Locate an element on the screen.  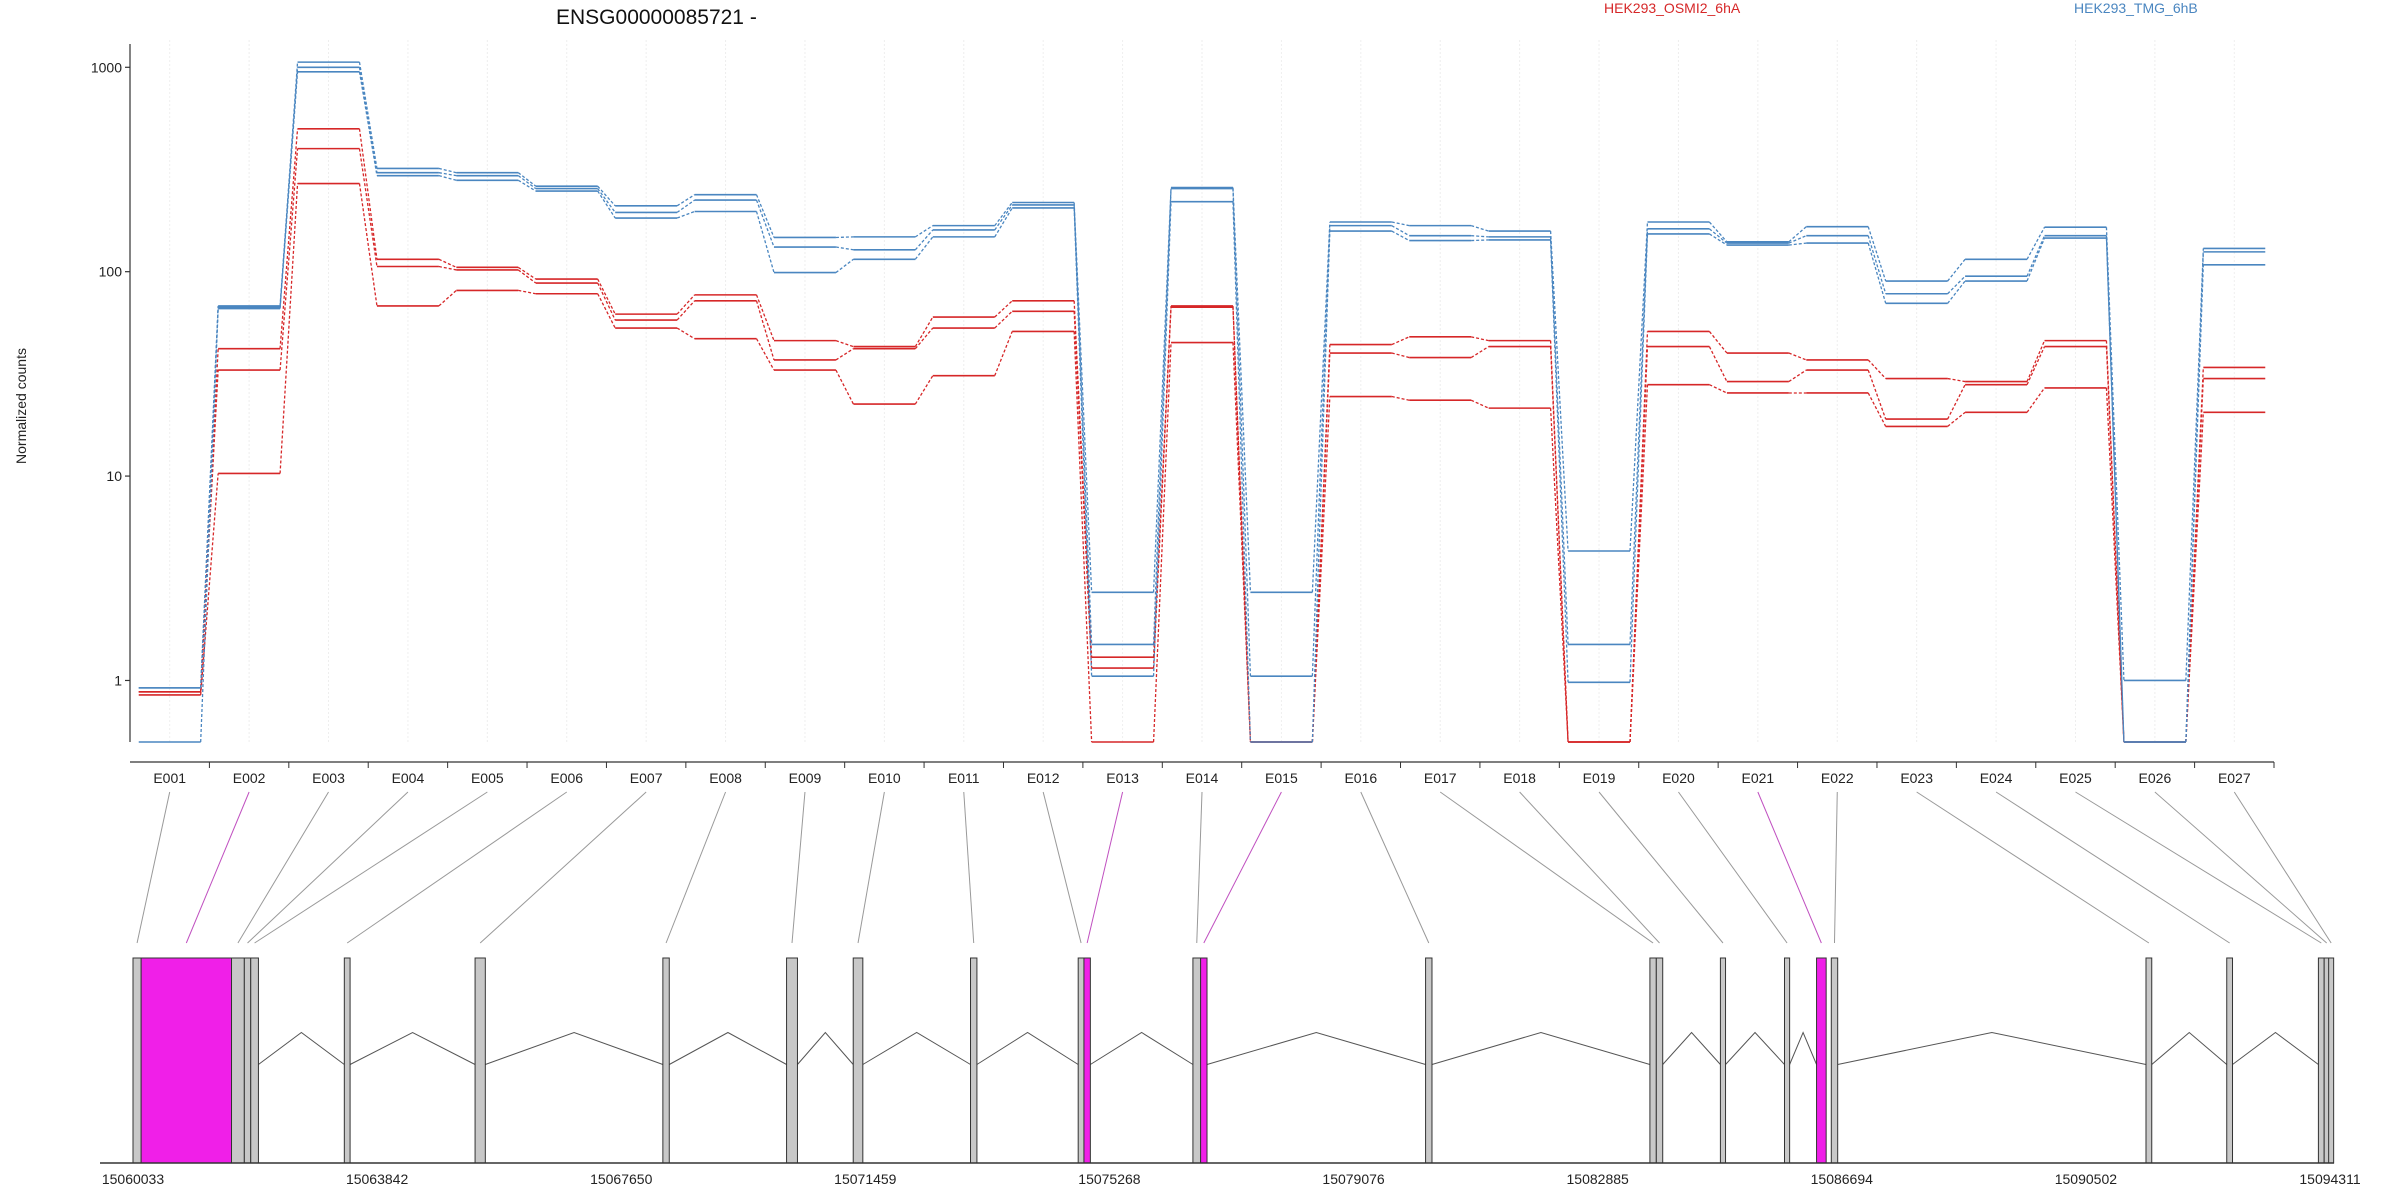
exon-e010 is located at coordinates (858, 1060).